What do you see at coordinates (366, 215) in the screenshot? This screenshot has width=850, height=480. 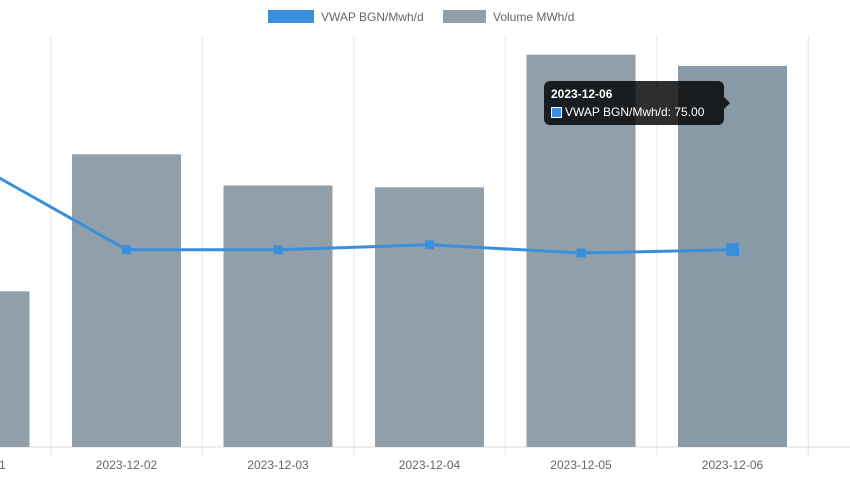 I see `vwap-line` at bounding box center [366, 215].